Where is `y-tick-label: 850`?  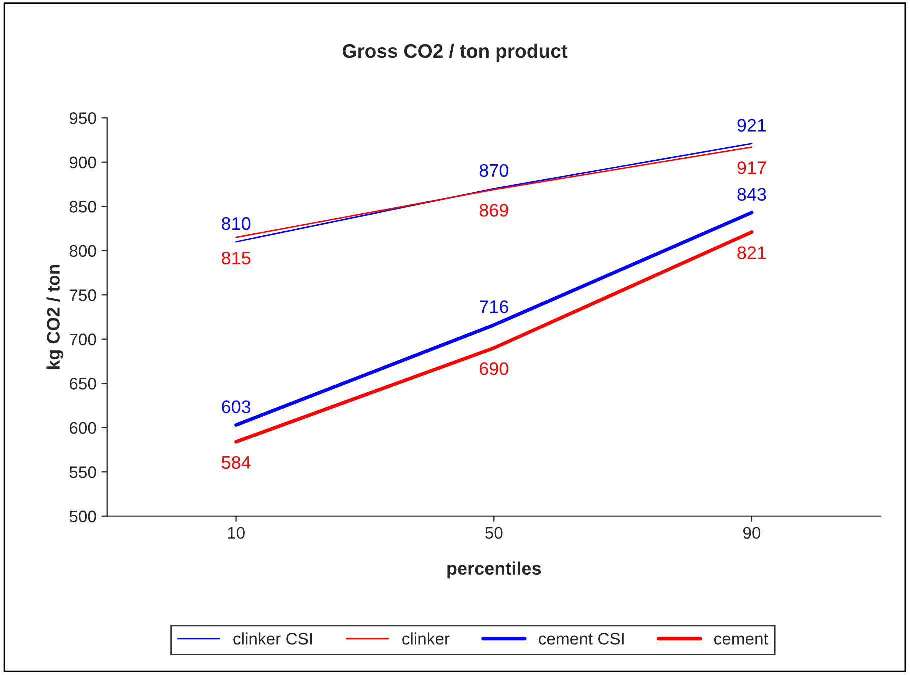
y-tick-label: 850 is located at coordinates (83, 207).